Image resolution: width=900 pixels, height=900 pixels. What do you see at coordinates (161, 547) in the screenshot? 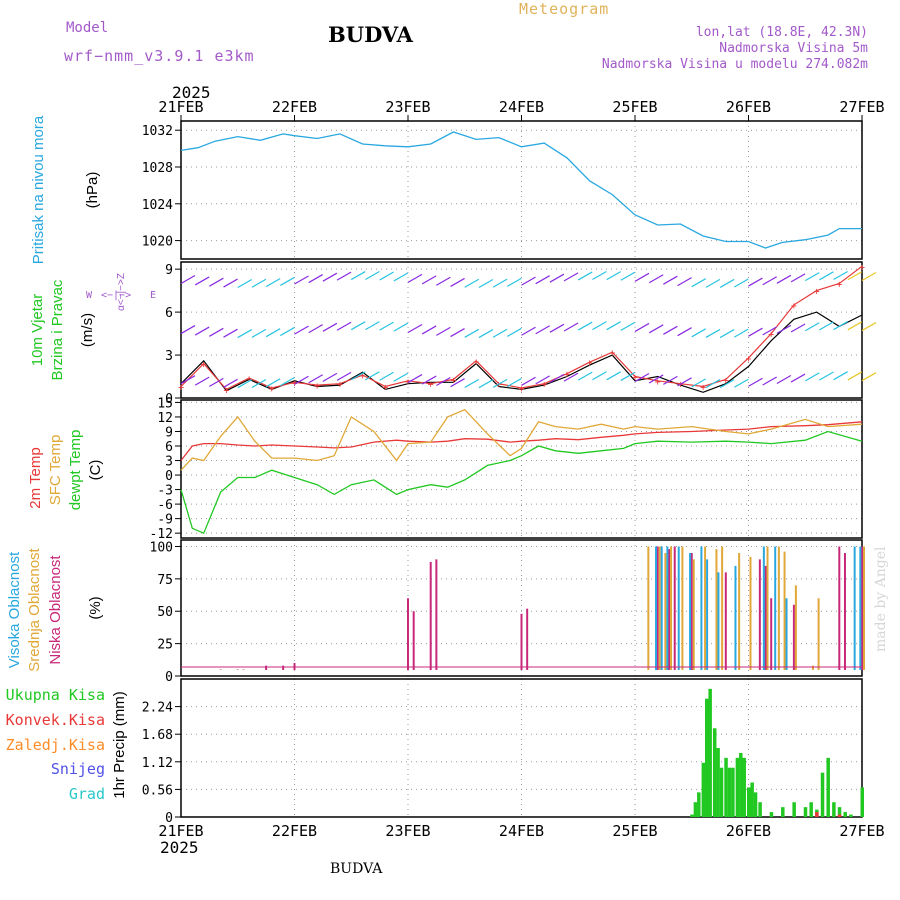
I see `y-tick-label: 100` at bounding box center [161, 547].